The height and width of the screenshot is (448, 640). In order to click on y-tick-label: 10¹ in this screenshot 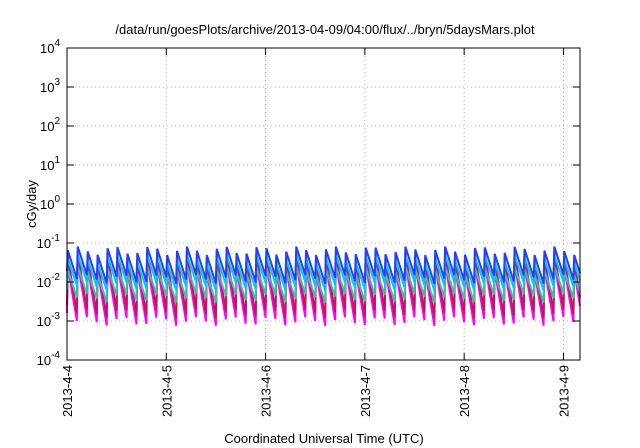, I will do `click(50, 164)`.